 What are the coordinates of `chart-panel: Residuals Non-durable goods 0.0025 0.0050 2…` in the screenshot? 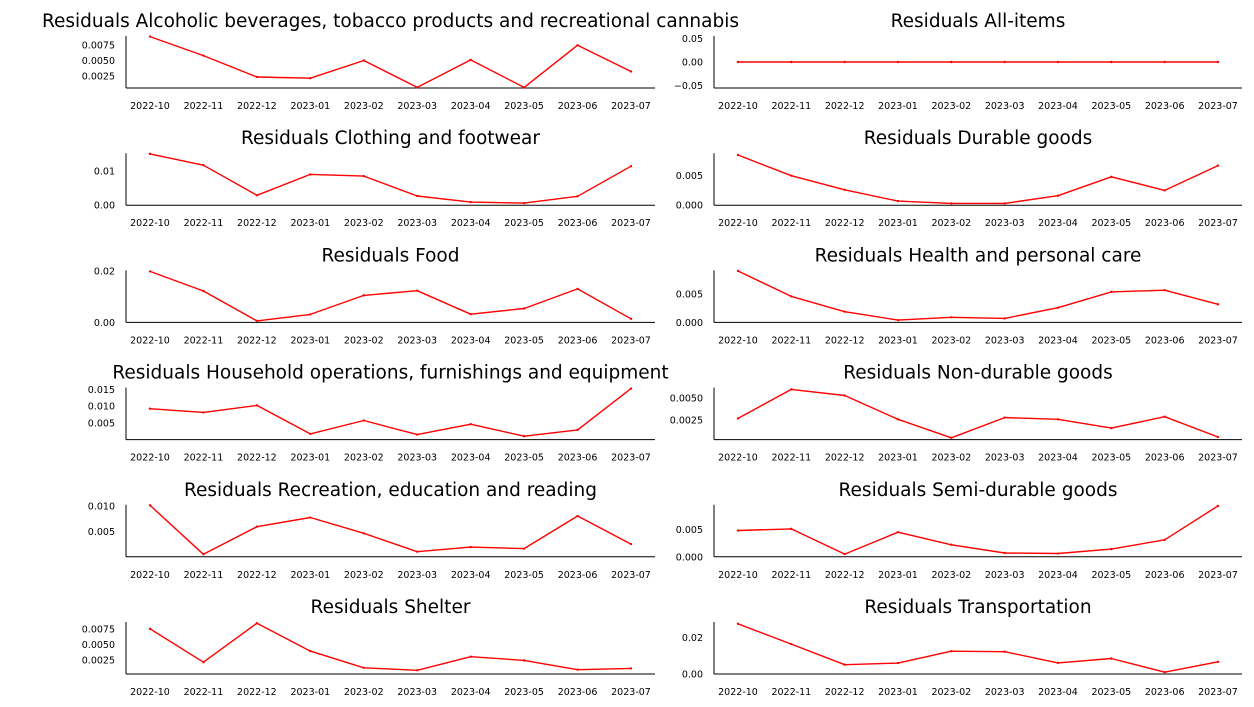 It's located at (956, 413).